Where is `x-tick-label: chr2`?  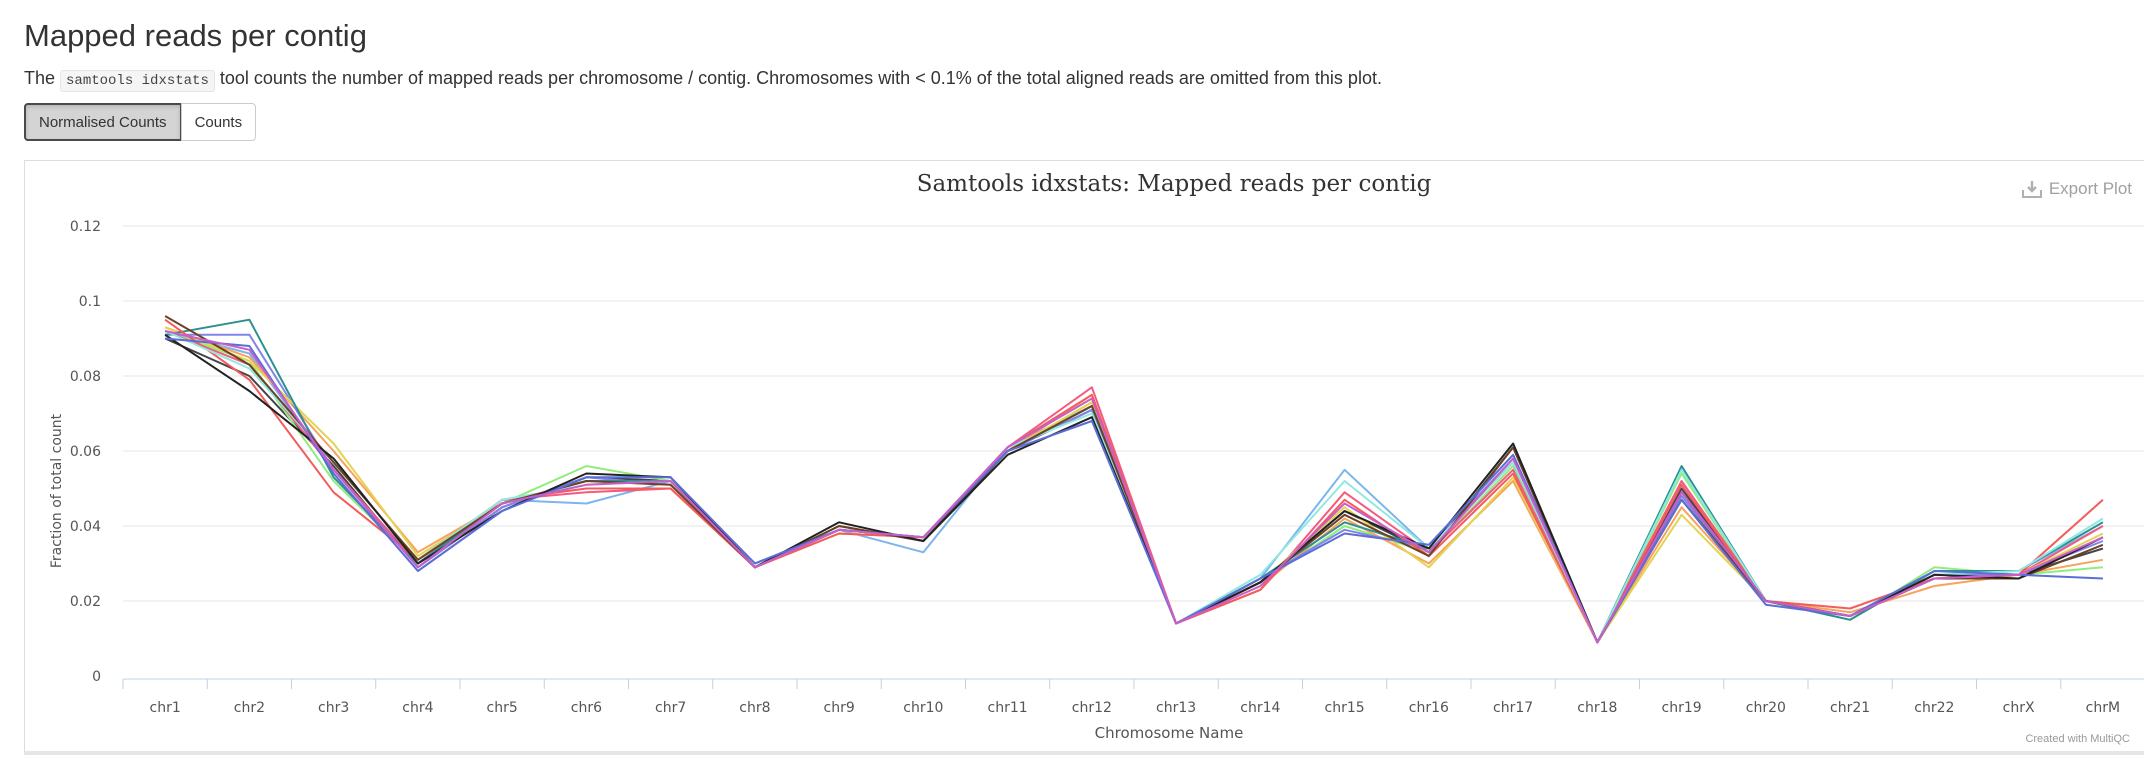 x-tick-label: chr2 is located at coordinates (249, 708).